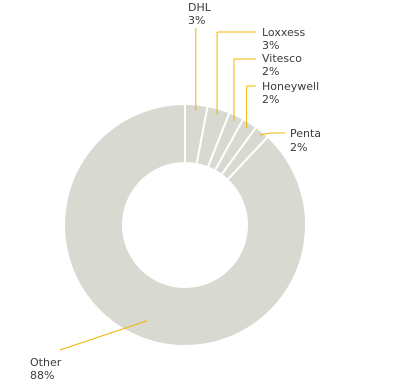 This screenshot has width=396, height=384. What do you see at coordinates (200, 7) in the screenshot?
I see `label-dhl-name: DHL` at bounding box center [200, 7].